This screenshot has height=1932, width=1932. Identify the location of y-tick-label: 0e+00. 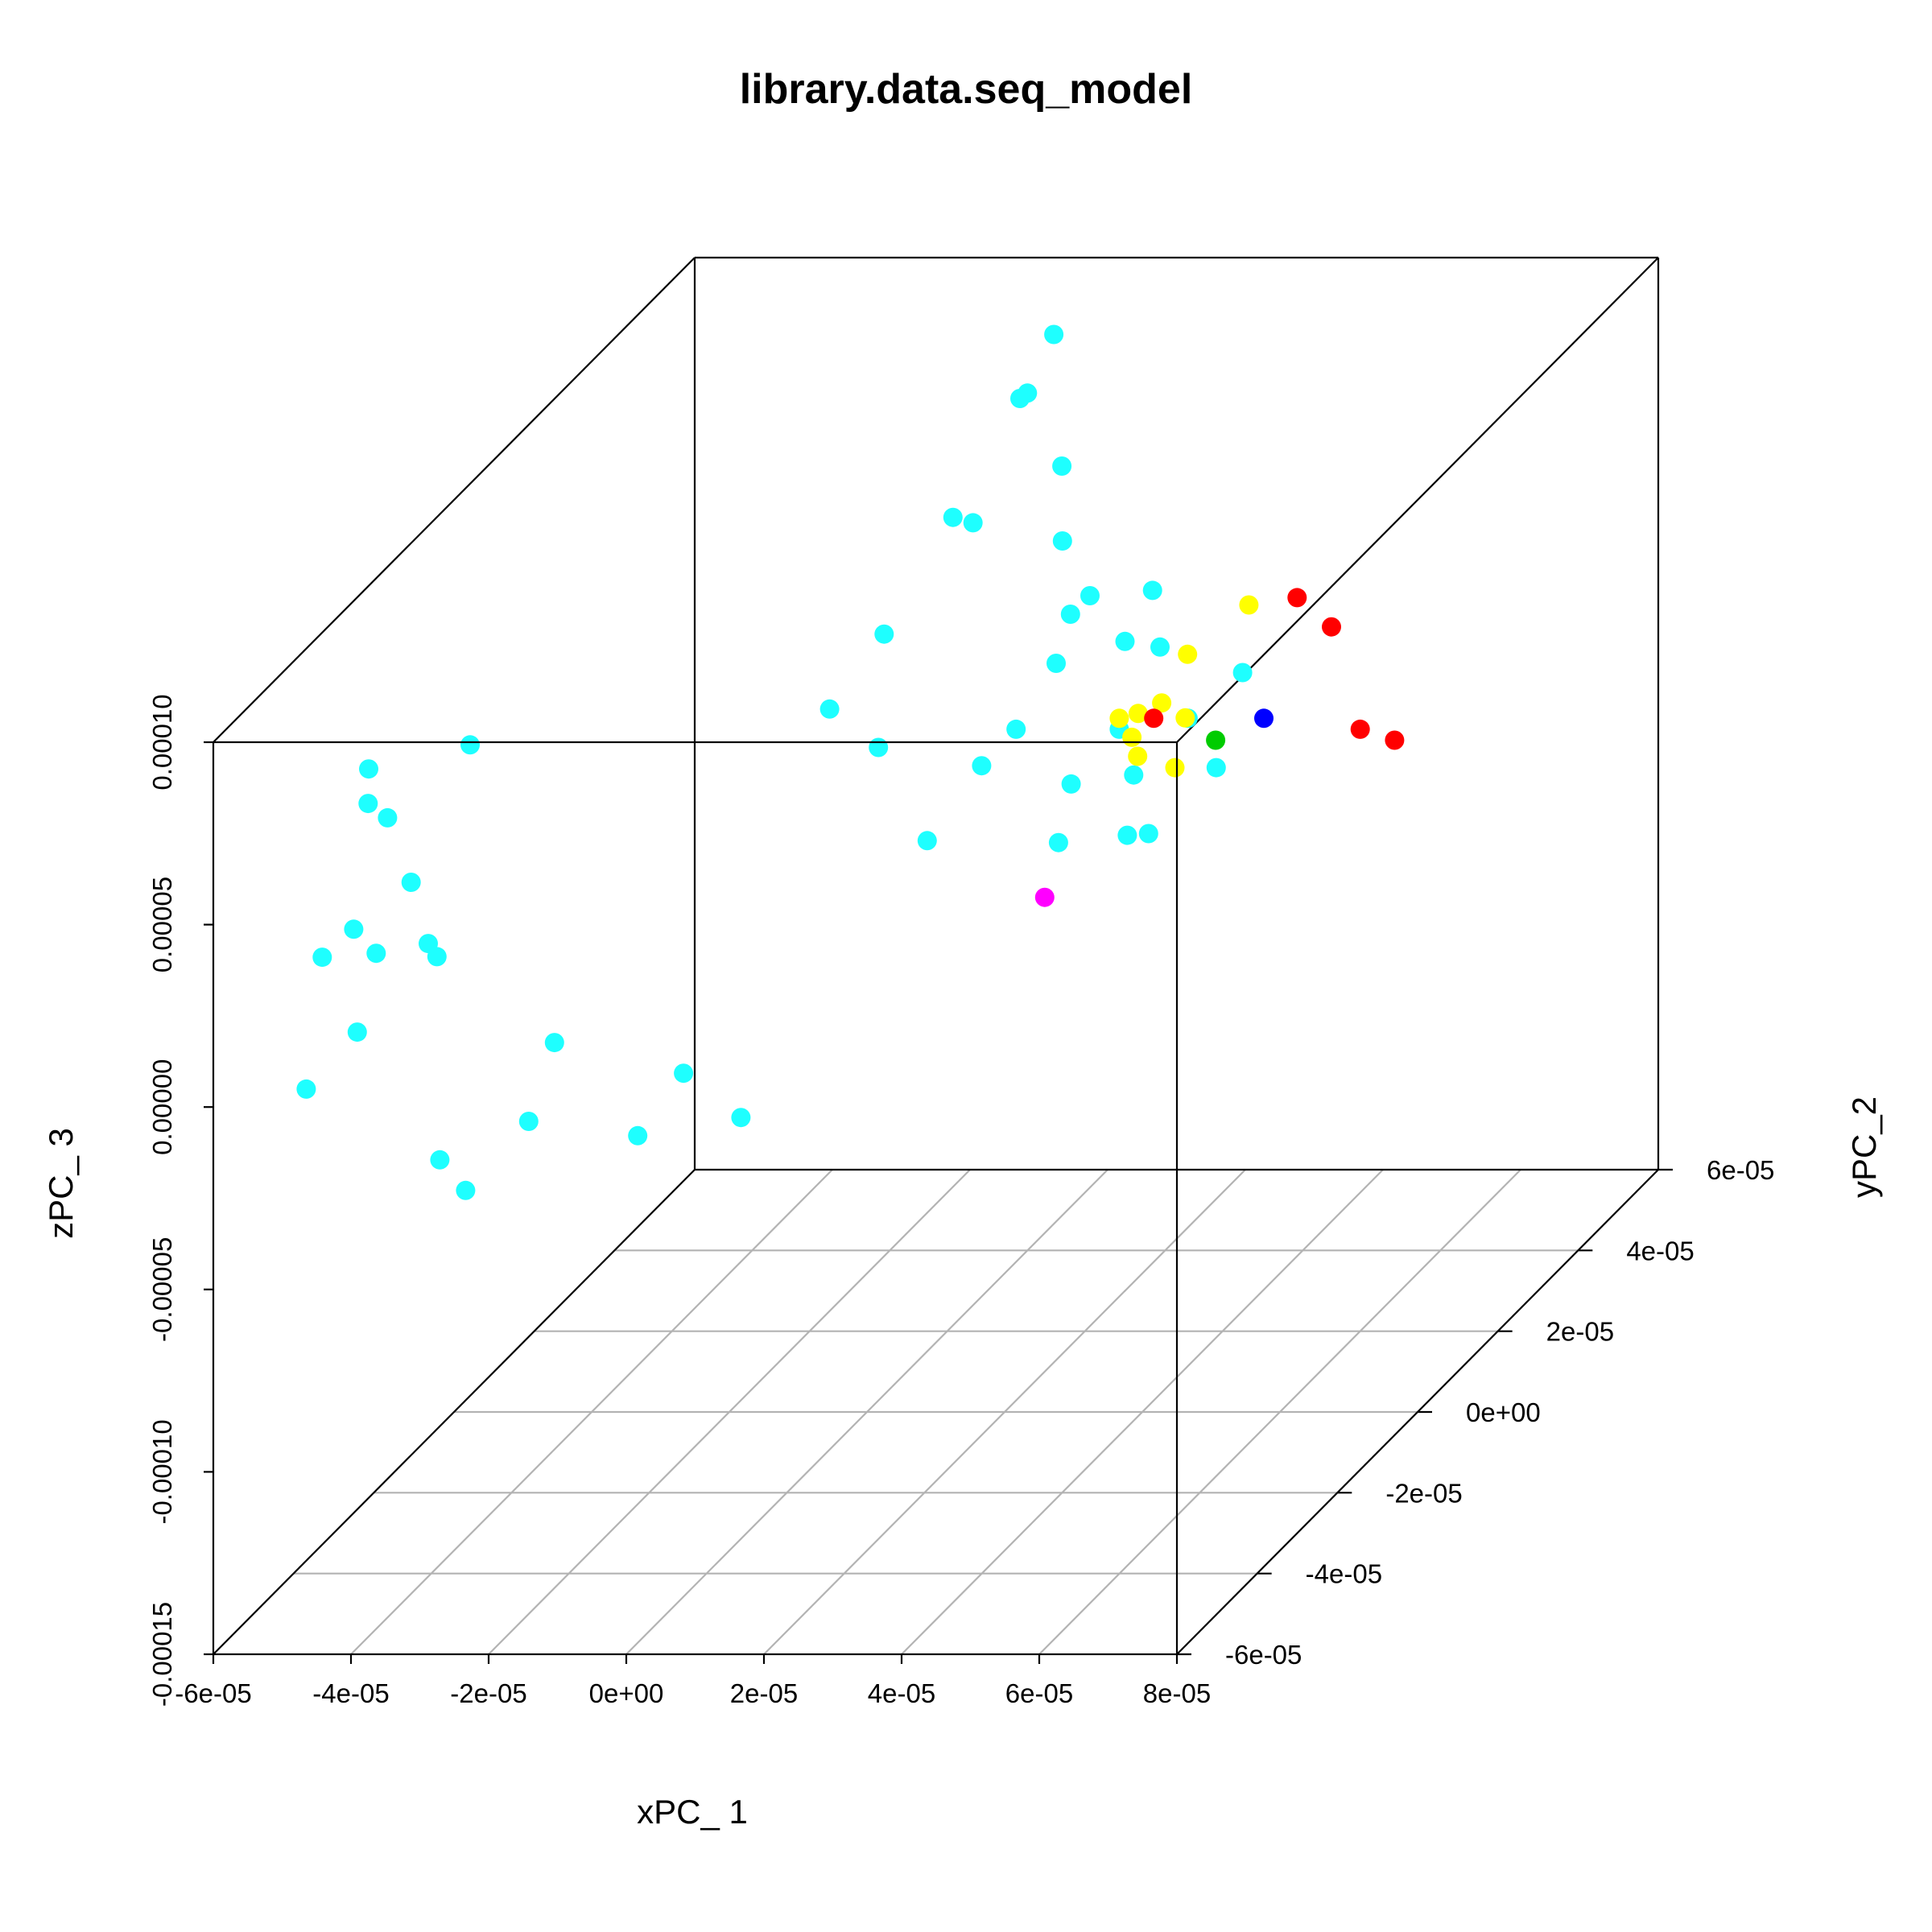
(1503, 1412).